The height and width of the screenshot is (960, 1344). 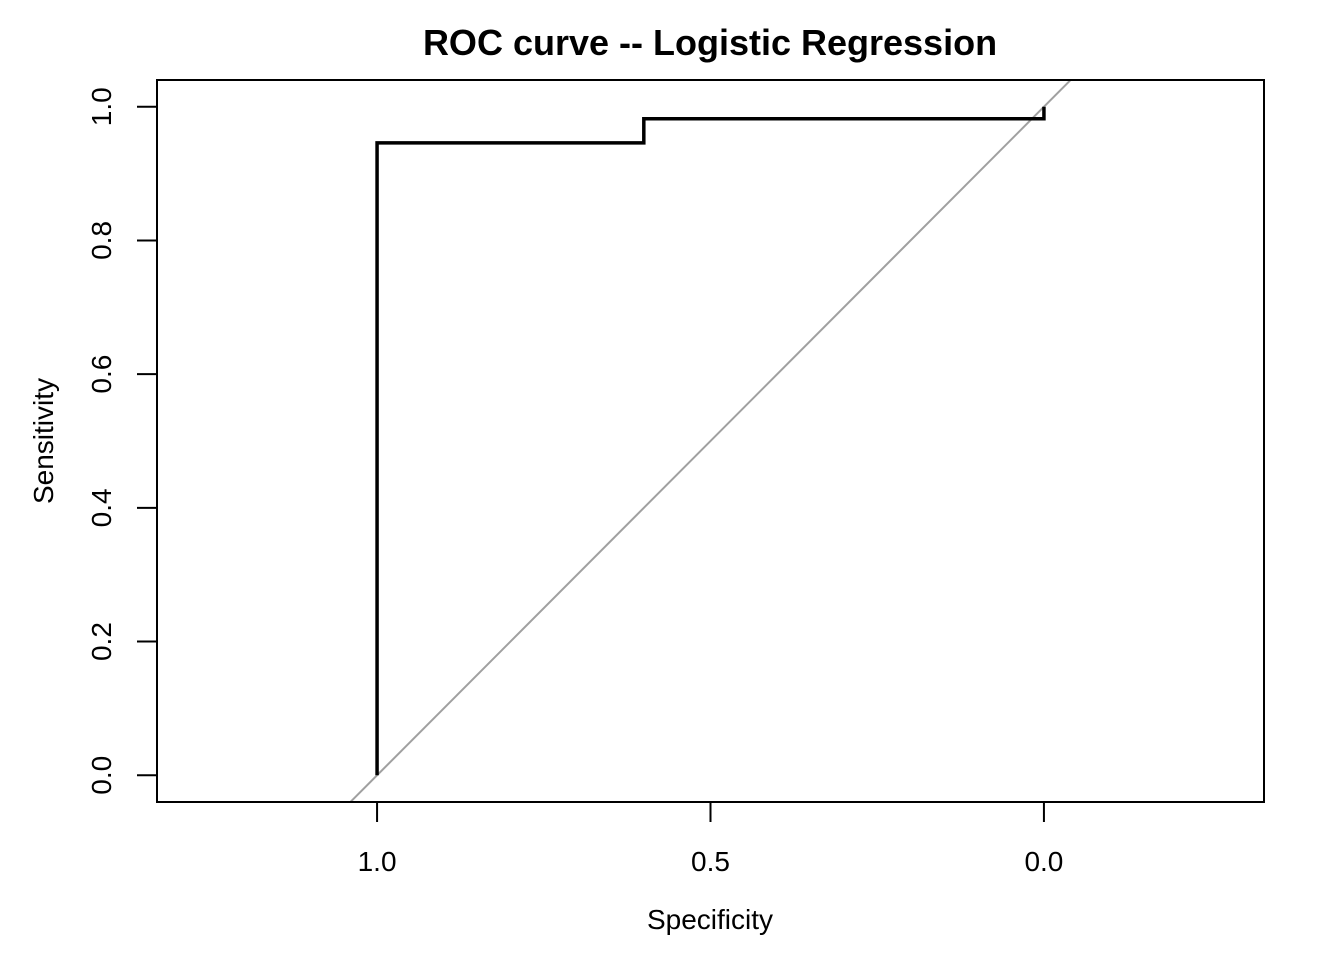 I want to click on y-tick-label: 0.6, so click(x=101, y=374).